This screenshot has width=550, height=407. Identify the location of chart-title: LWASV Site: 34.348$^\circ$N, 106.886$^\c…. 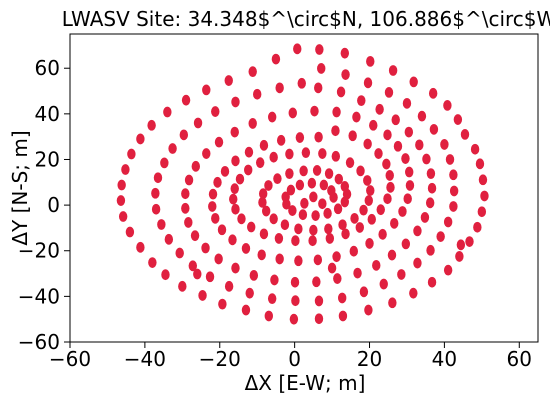
(306, 19).